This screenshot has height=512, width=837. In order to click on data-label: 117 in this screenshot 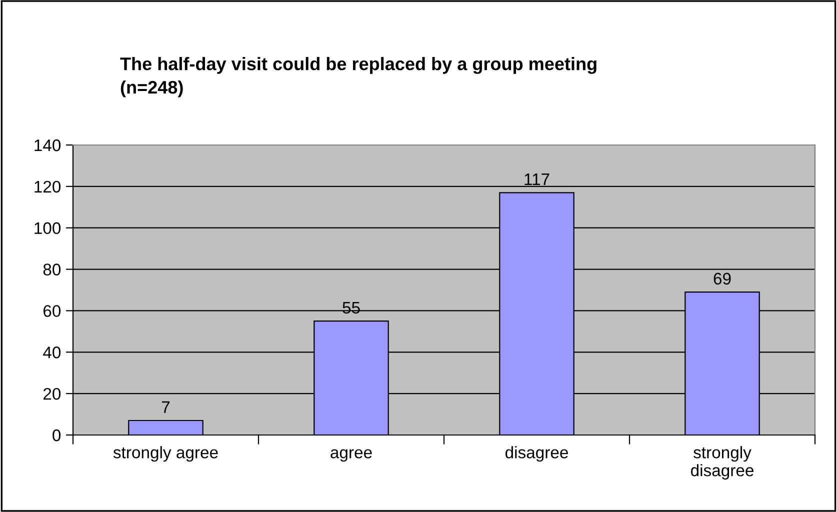, I will do `click(537, 180)`.